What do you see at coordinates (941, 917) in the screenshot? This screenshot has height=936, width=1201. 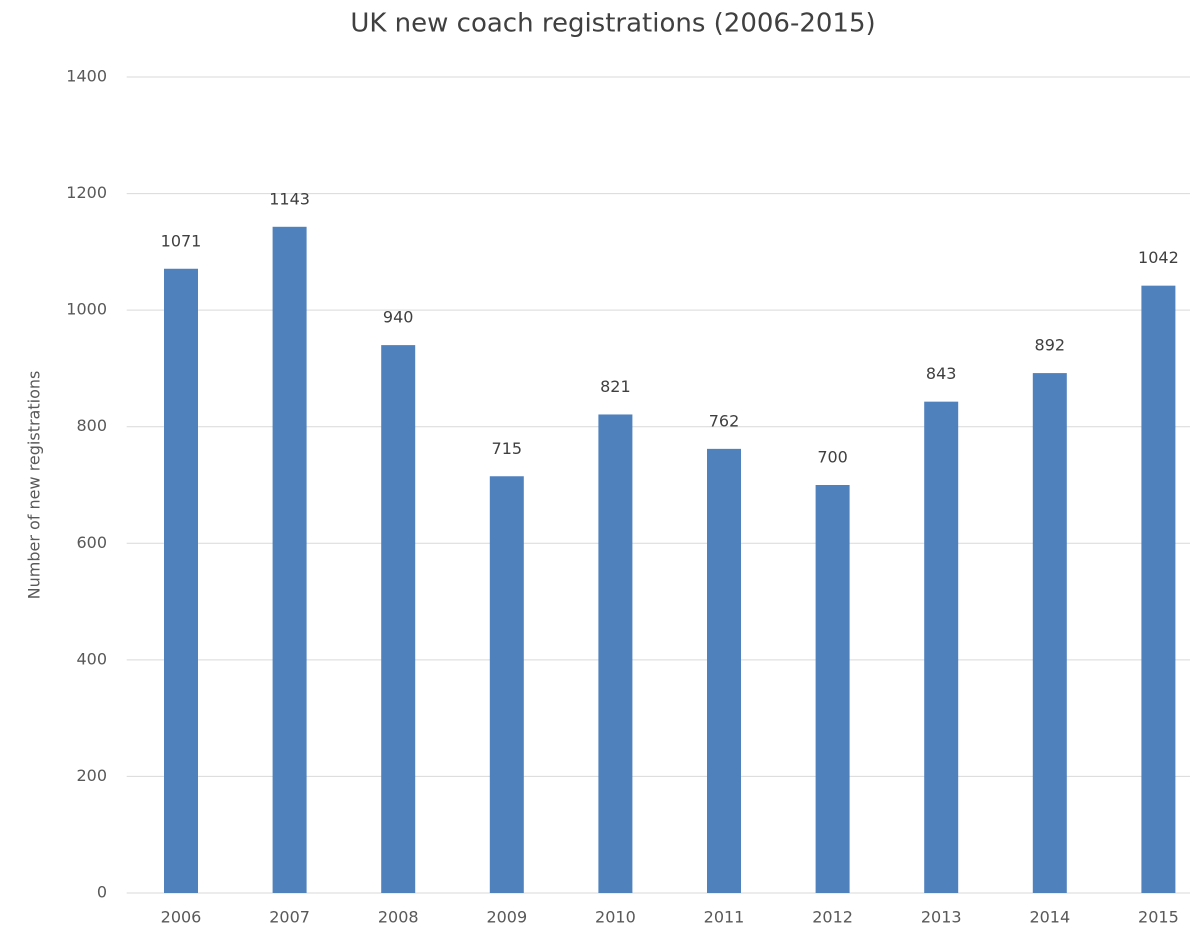 I see `x-tick-label: 2013` at bounding box center [941, 917].